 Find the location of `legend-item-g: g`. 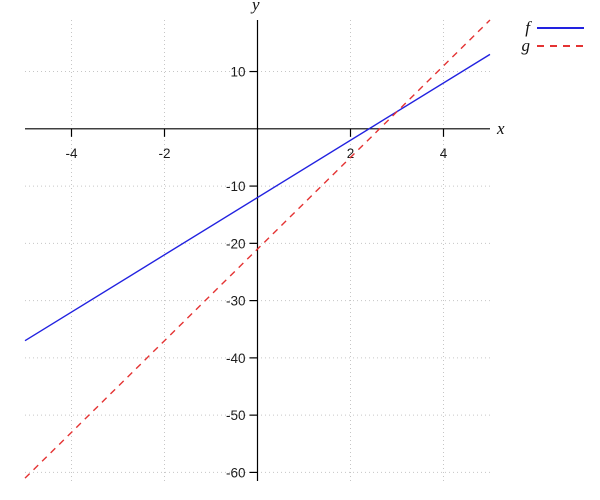

legend-item-g: g is located at coordinates (543, 45).